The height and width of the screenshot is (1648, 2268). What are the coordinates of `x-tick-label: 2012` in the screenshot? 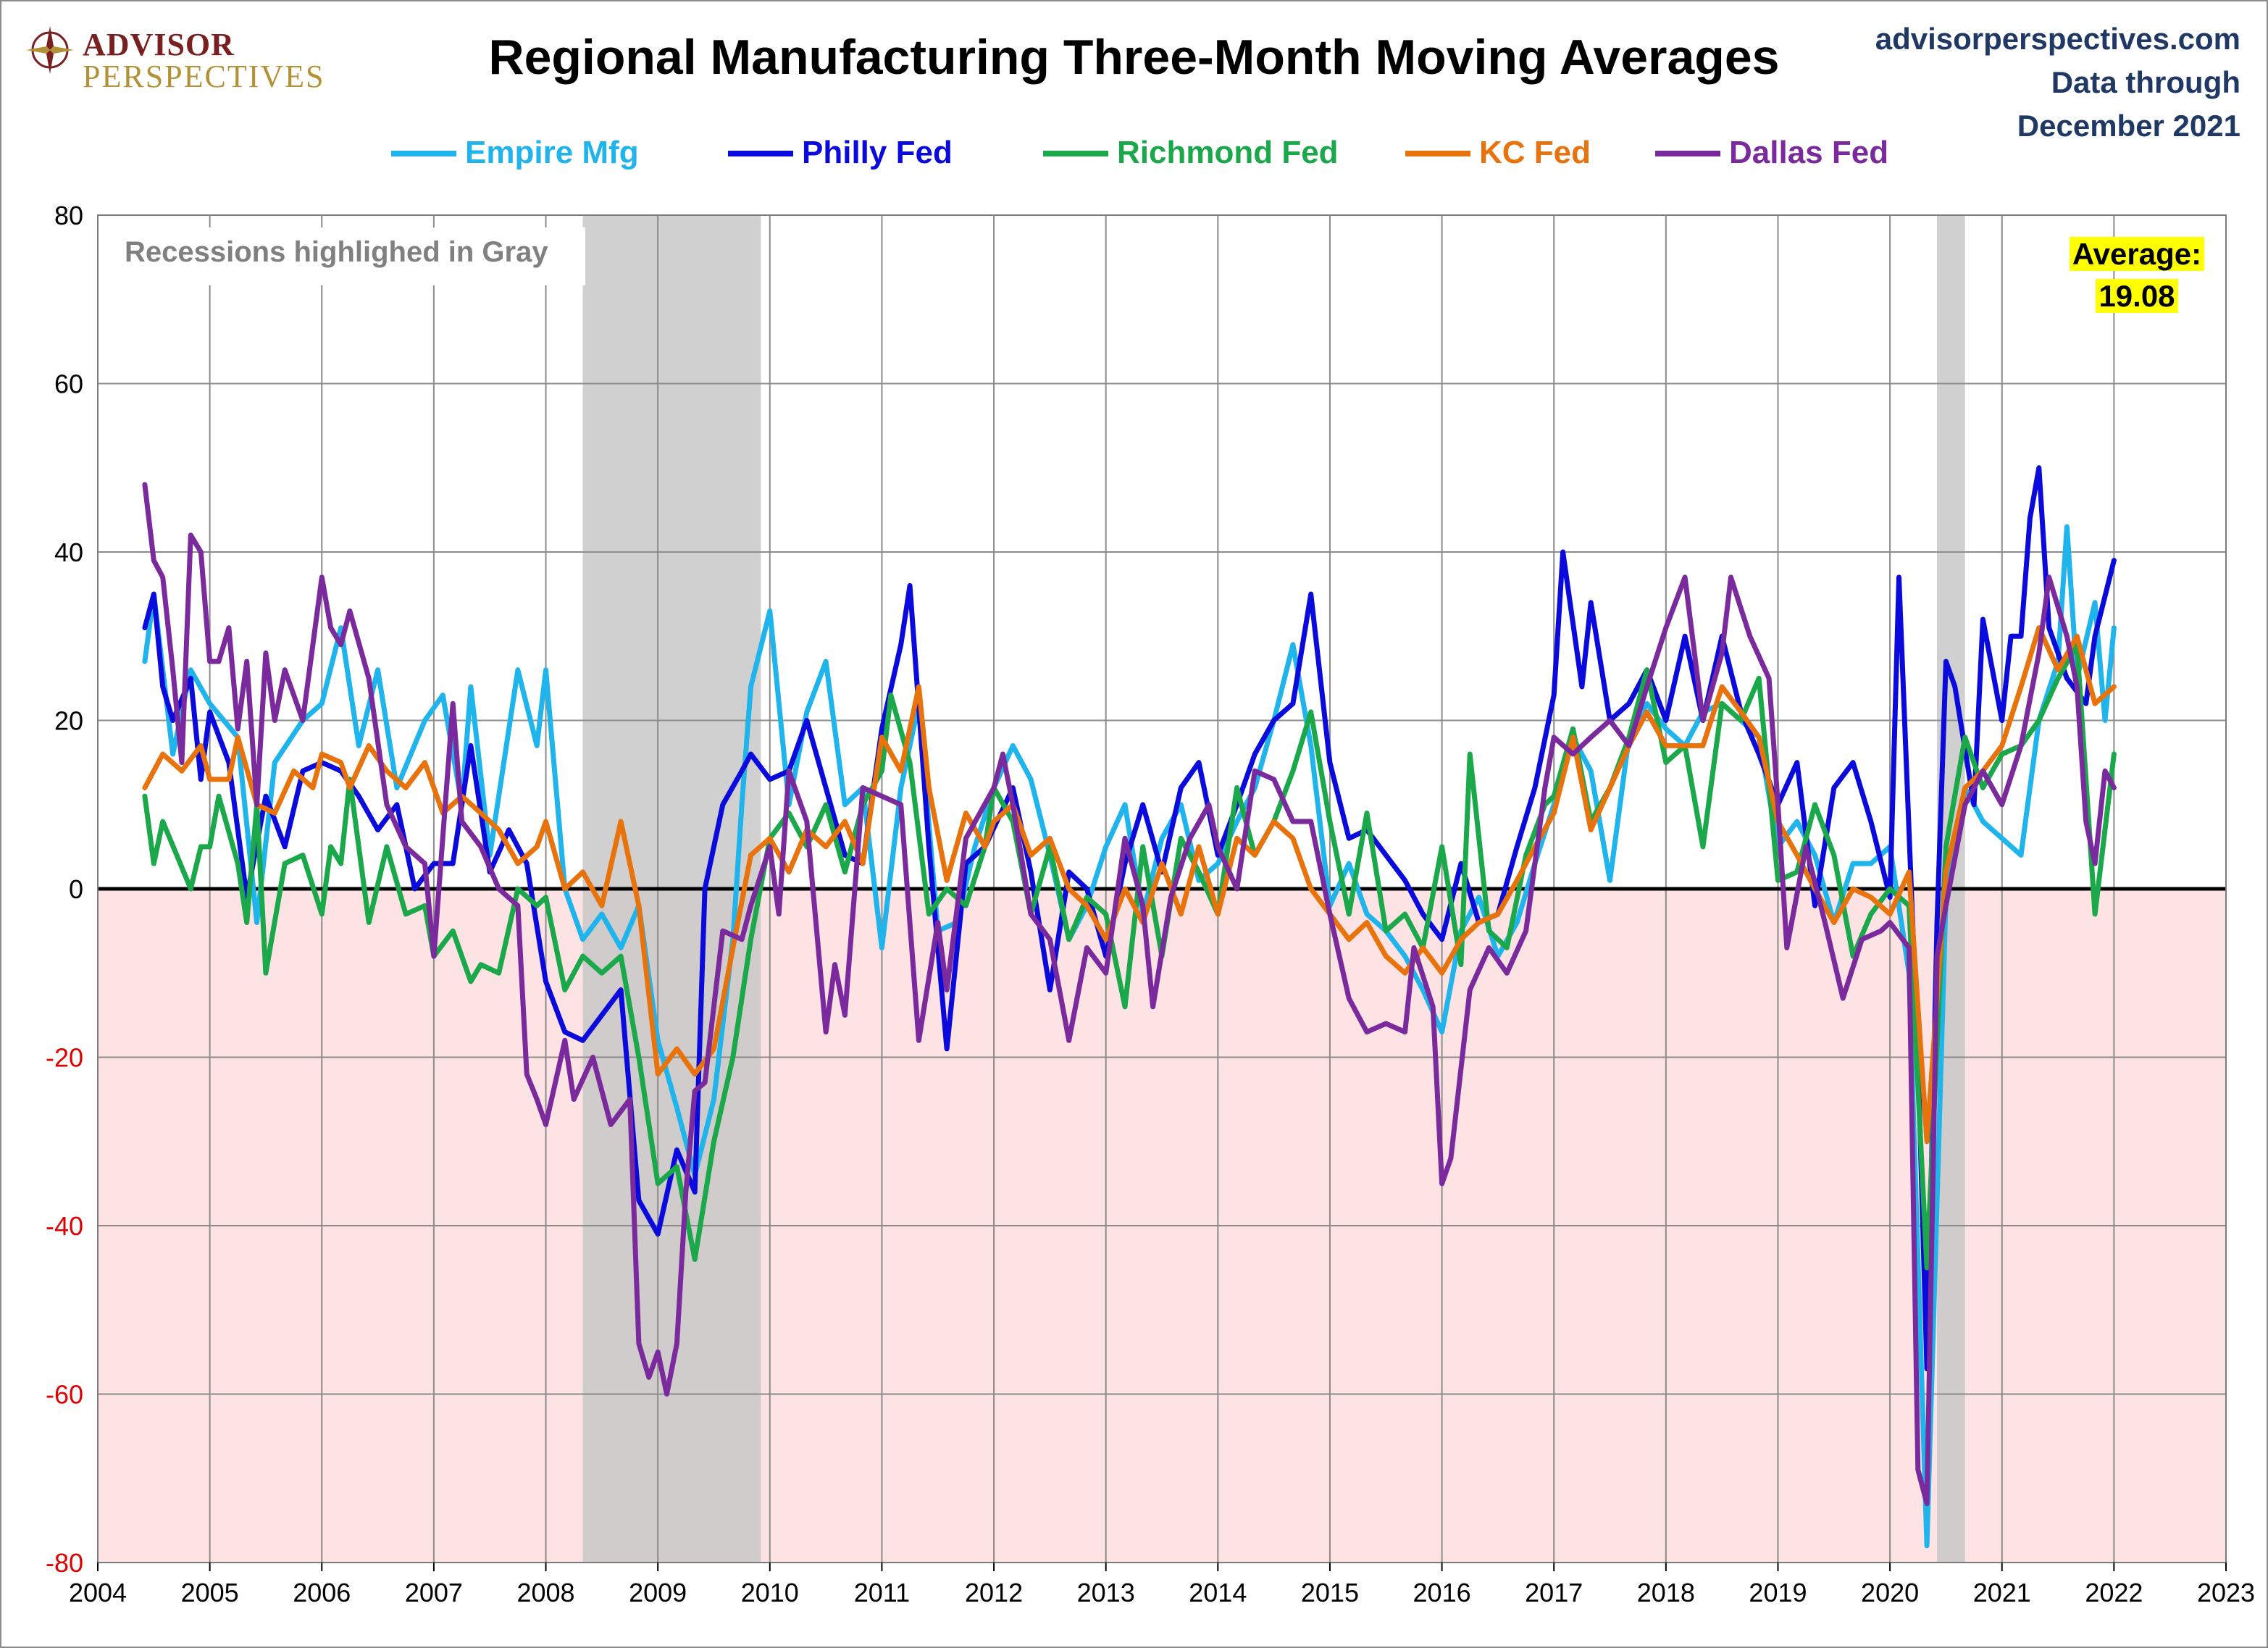 It's located at (994, 1592).